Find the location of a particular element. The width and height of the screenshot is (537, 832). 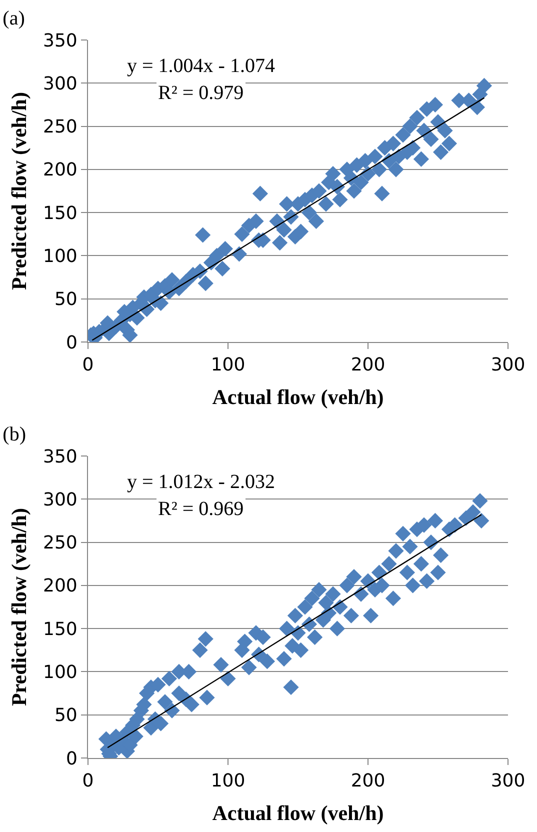

chart-title: (a) is located at coordinates (13, 18).